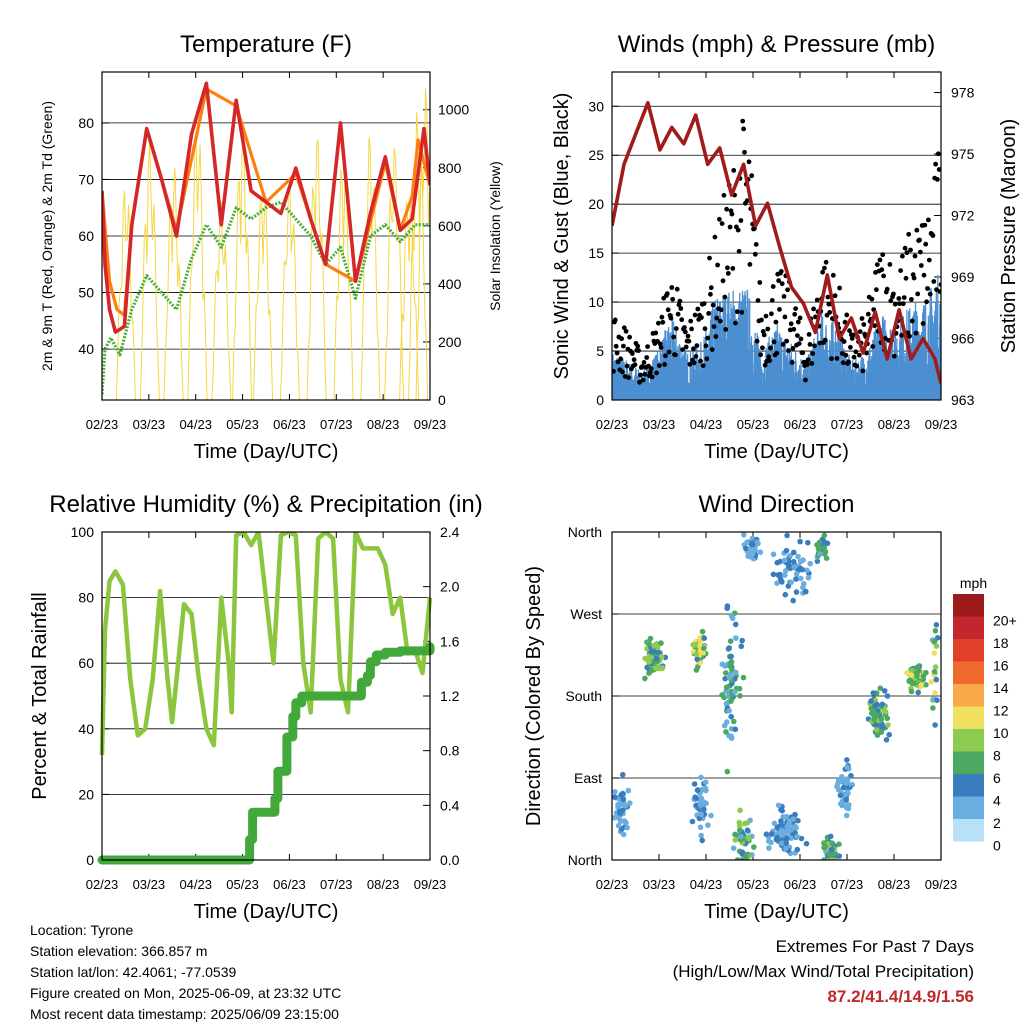 This screenshot has width=1024, height=1025. What do you see at coordinates (659, 884) in the screenshot?
I see `x-tick-label: 03/23` at bounding box center [659, 884].